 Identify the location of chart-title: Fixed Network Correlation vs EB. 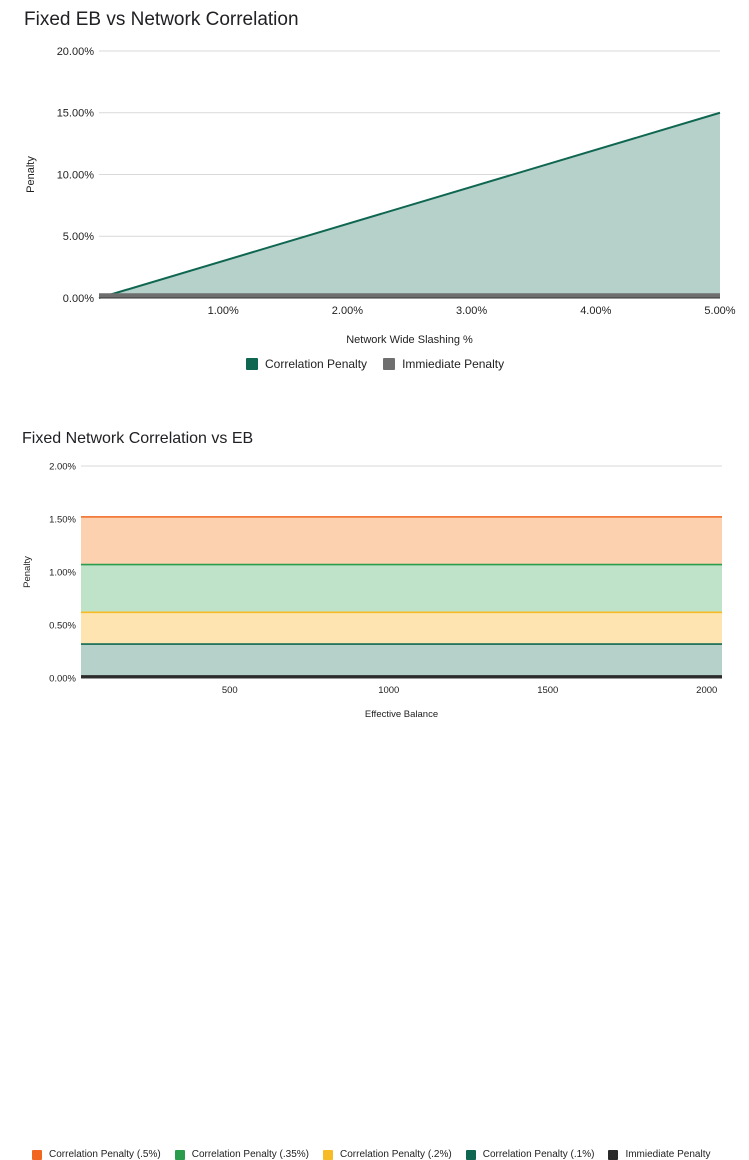
(138, 438).